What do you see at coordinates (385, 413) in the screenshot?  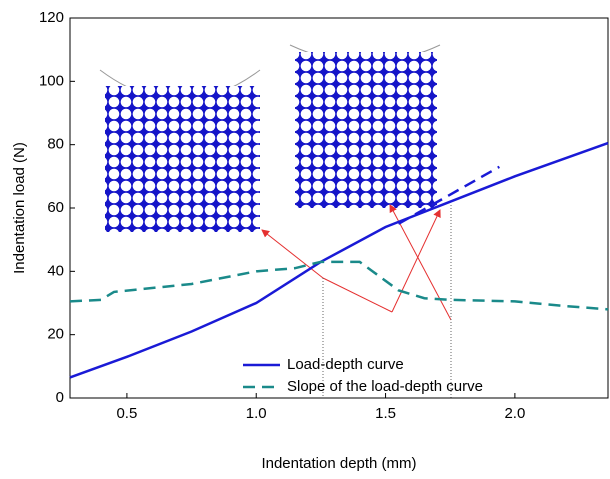 I see `x-tick-label: 1.5` at bounding box center [385, 413].